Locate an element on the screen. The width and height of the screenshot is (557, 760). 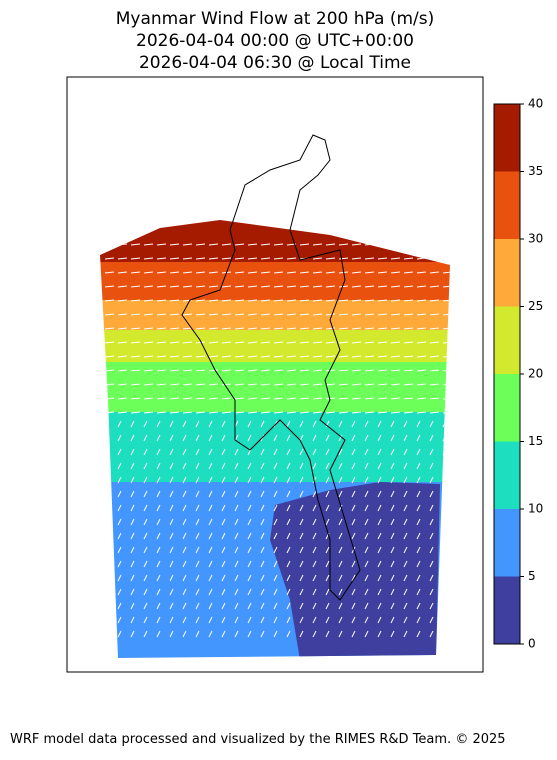
title-line: 2026-04-04 00:00 @ UTC+00:00 is located at coordinates (275, 41).